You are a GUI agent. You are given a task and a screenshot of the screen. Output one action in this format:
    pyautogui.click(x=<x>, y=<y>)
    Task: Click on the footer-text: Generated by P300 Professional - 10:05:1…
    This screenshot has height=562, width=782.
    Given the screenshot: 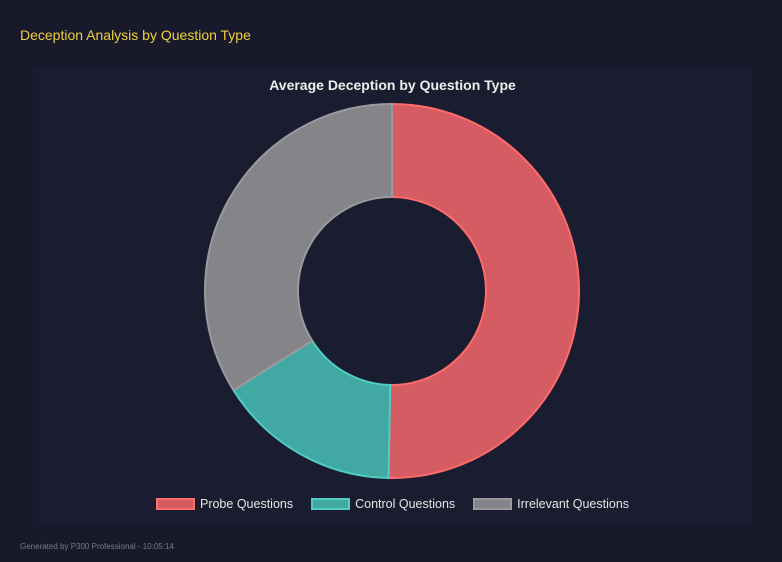 What is the action you would take?
    pyautogui.click(x=97, y=546)
    